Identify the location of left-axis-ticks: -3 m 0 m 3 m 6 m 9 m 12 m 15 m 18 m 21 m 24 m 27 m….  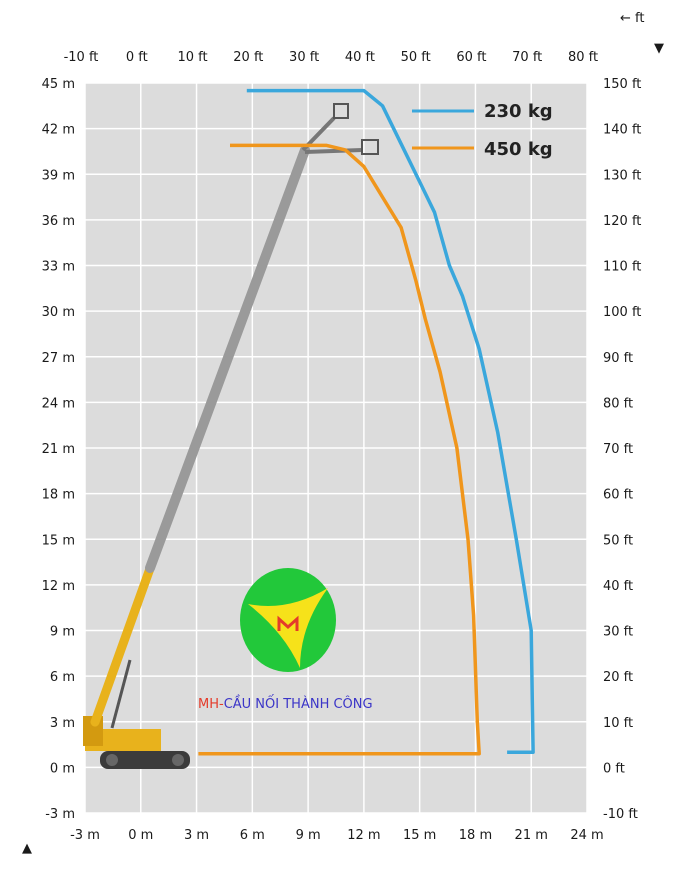
(58, 449).